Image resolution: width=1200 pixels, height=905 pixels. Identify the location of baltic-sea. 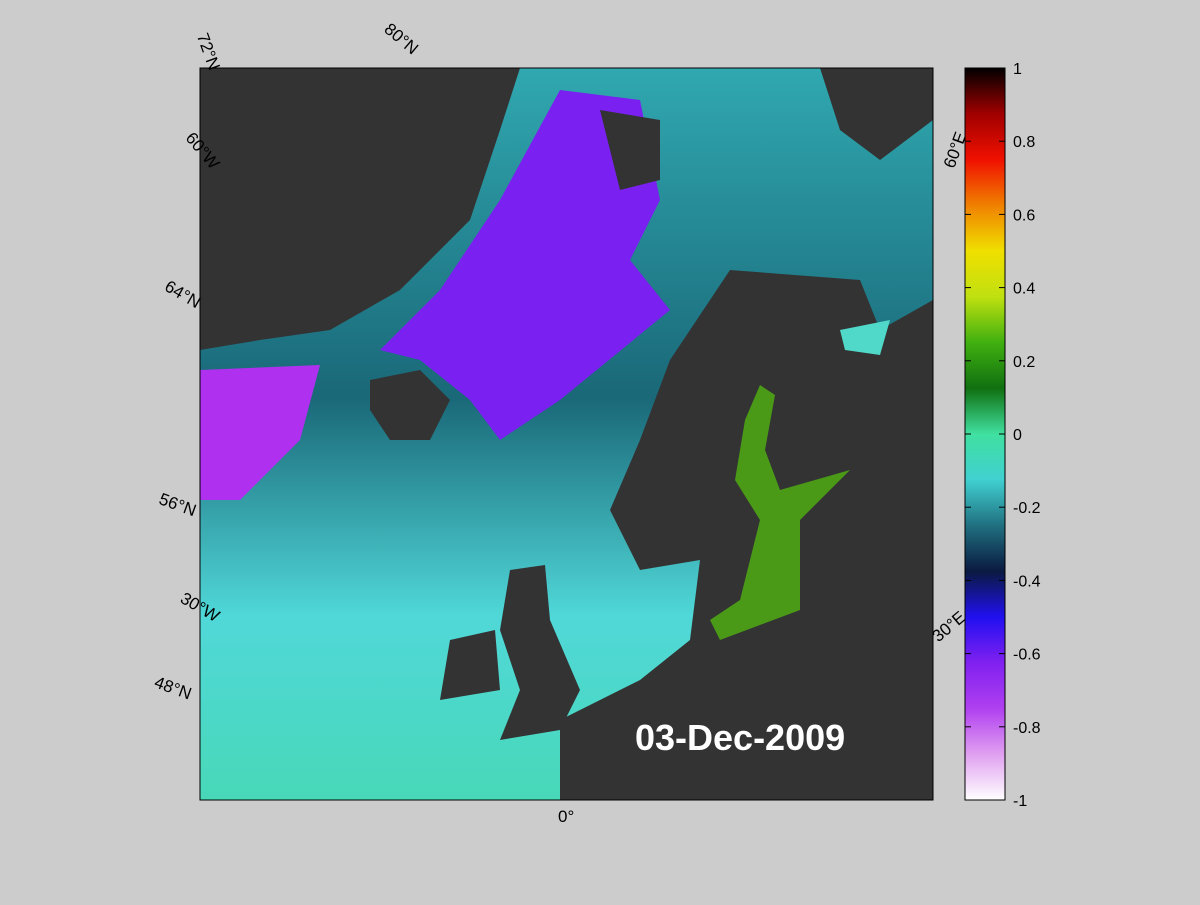
(780, 512).